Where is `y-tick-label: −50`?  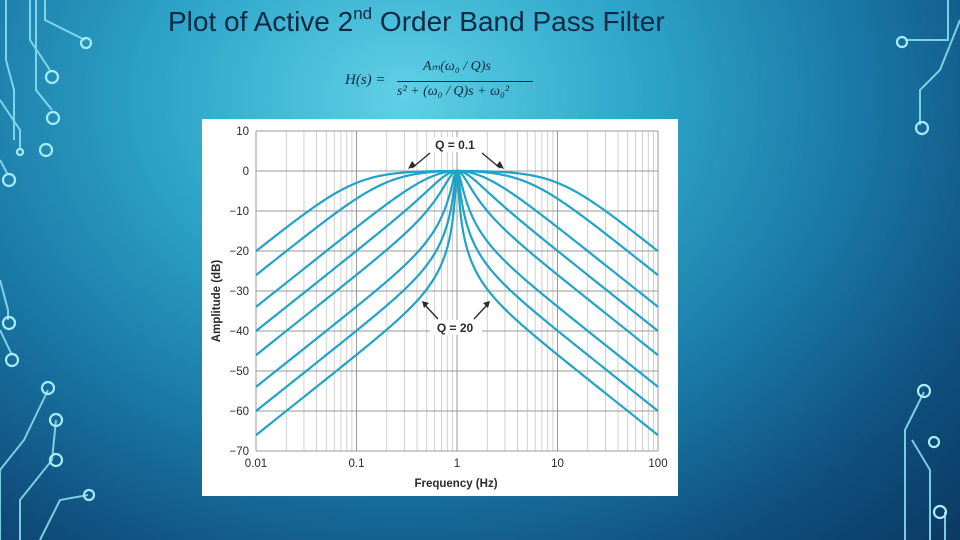
y-tick-label: −50 is located at coordinates (239, 372).